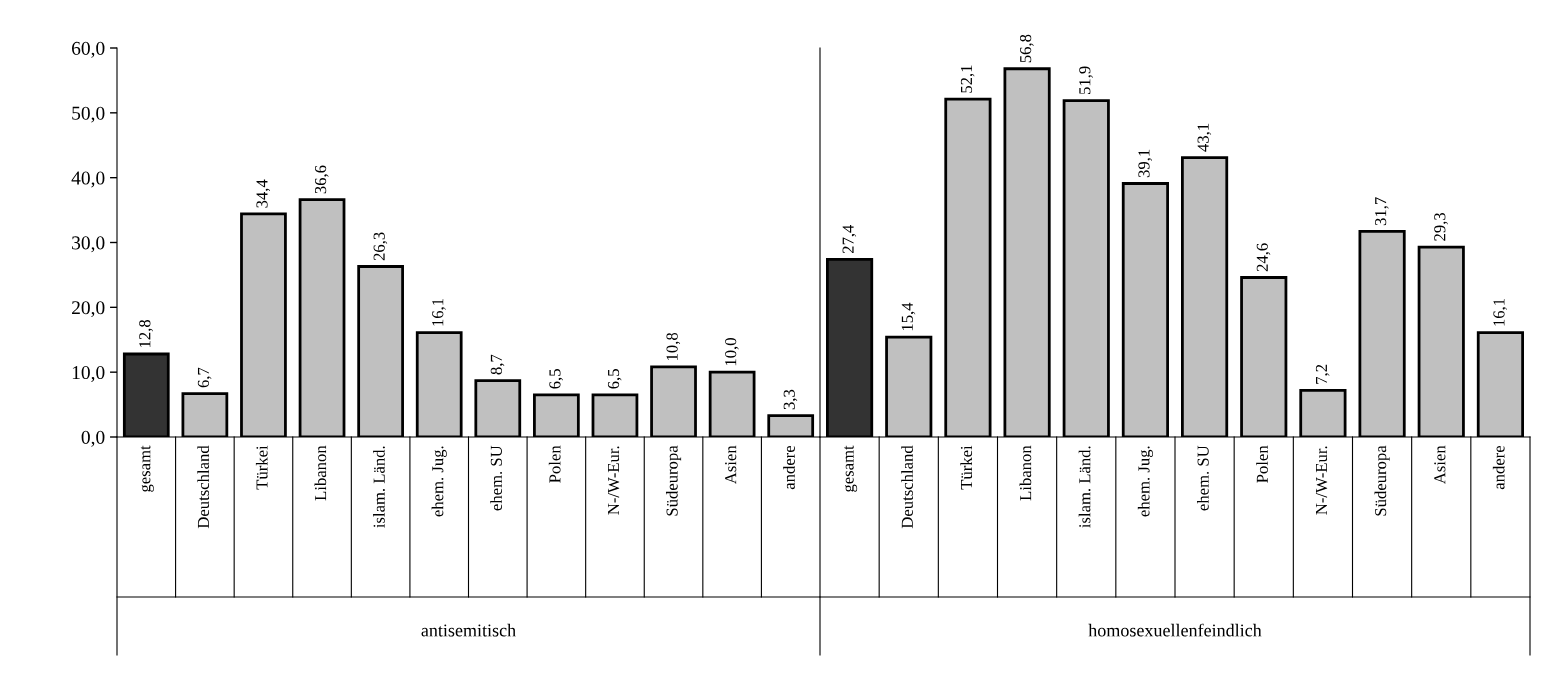  Describe the element at coordinates (468, 630) in the screenshot. I see `x-axis-title: antisemitisch` at that location.